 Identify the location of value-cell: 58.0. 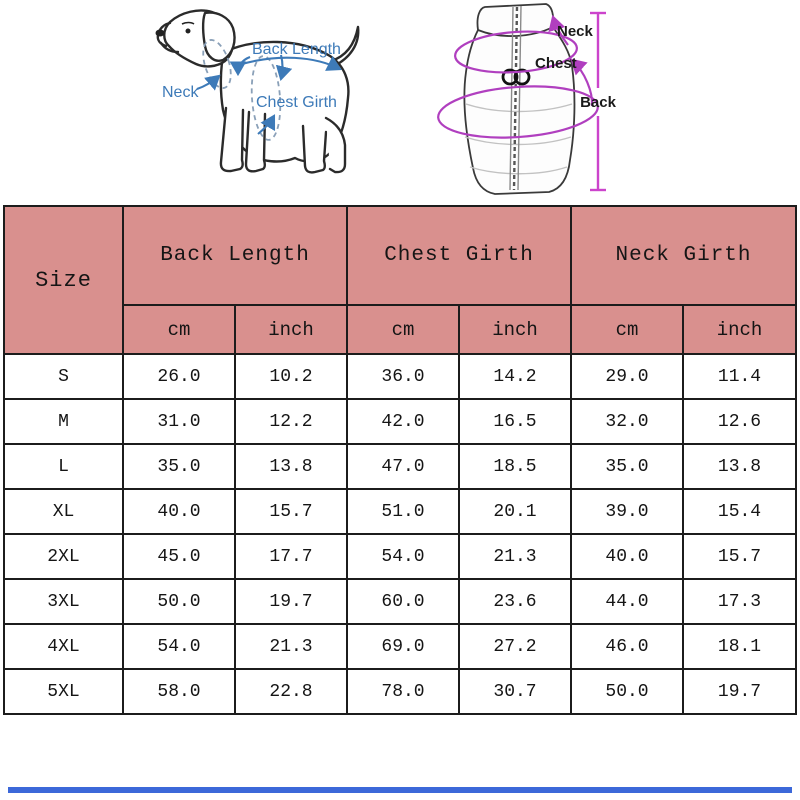
(179, 691).